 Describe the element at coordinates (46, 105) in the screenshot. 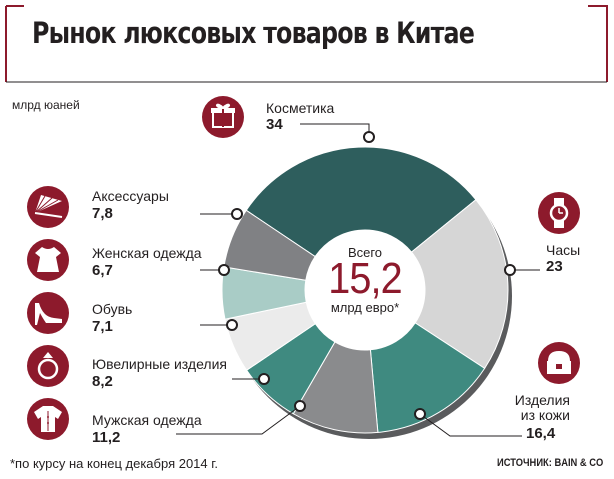

I see `unit-label: млрд юаней` at that location.